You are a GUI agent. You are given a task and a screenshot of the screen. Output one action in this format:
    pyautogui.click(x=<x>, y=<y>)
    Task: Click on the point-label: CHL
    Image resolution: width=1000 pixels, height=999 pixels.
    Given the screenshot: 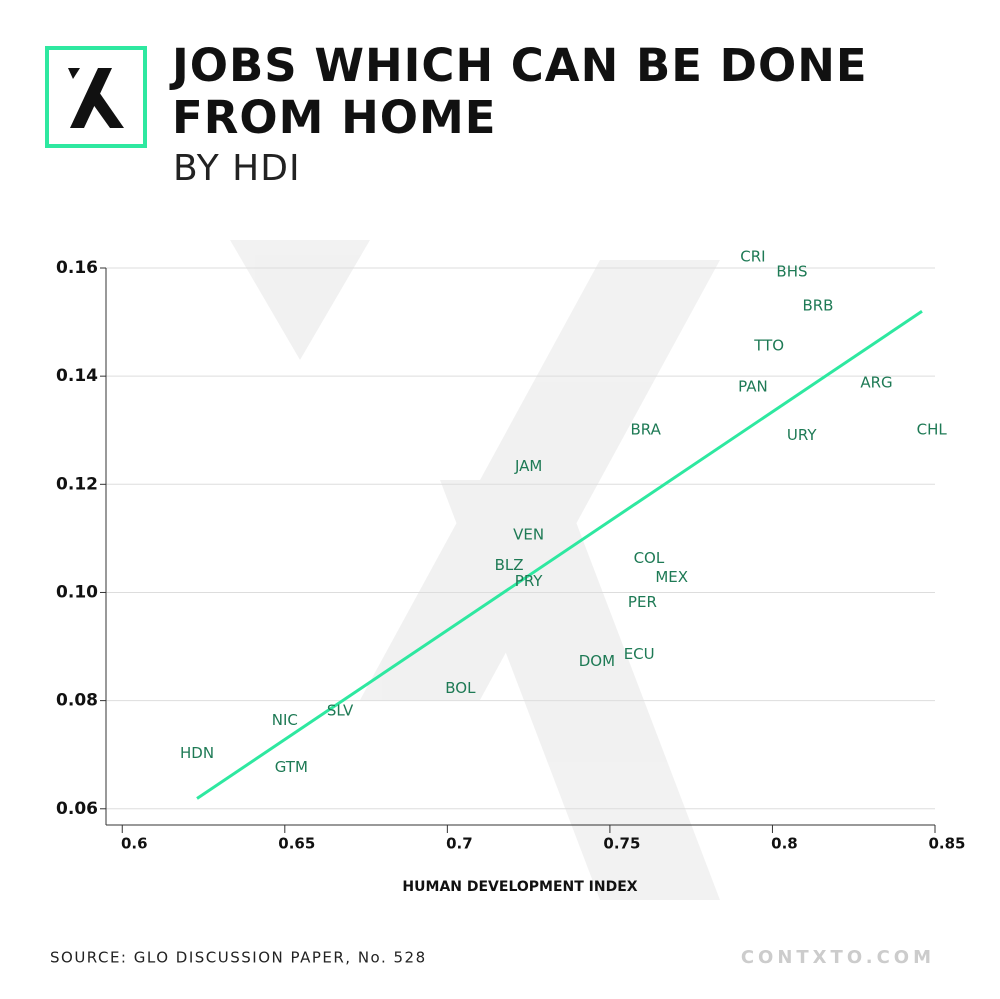 What is the action you would take?
    pyautogui.click(x=932, y=430)
    